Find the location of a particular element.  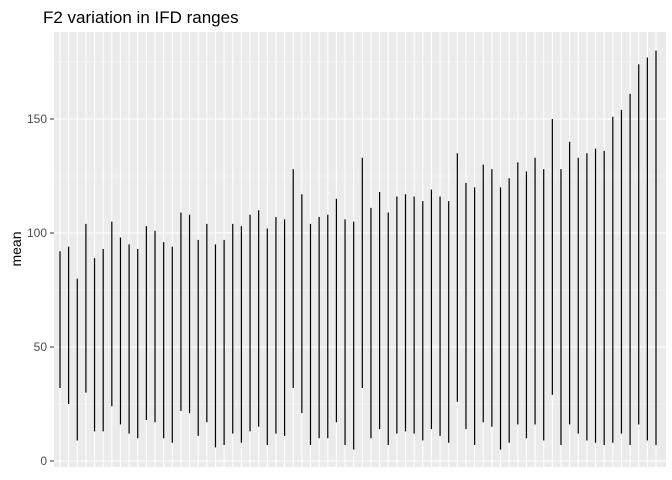

chart-title: F2 variation in IFD ranges is located at coordinates (141, 17).